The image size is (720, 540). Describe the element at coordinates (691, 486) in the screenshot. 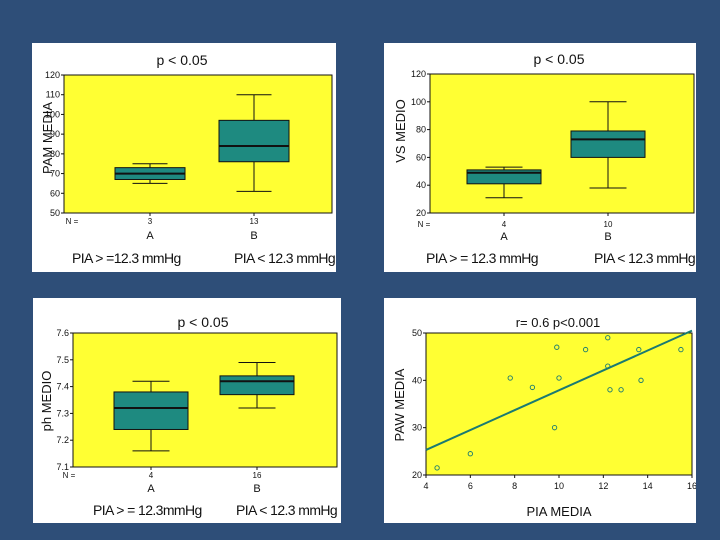

I see `x-tick-label: 16` at that location.